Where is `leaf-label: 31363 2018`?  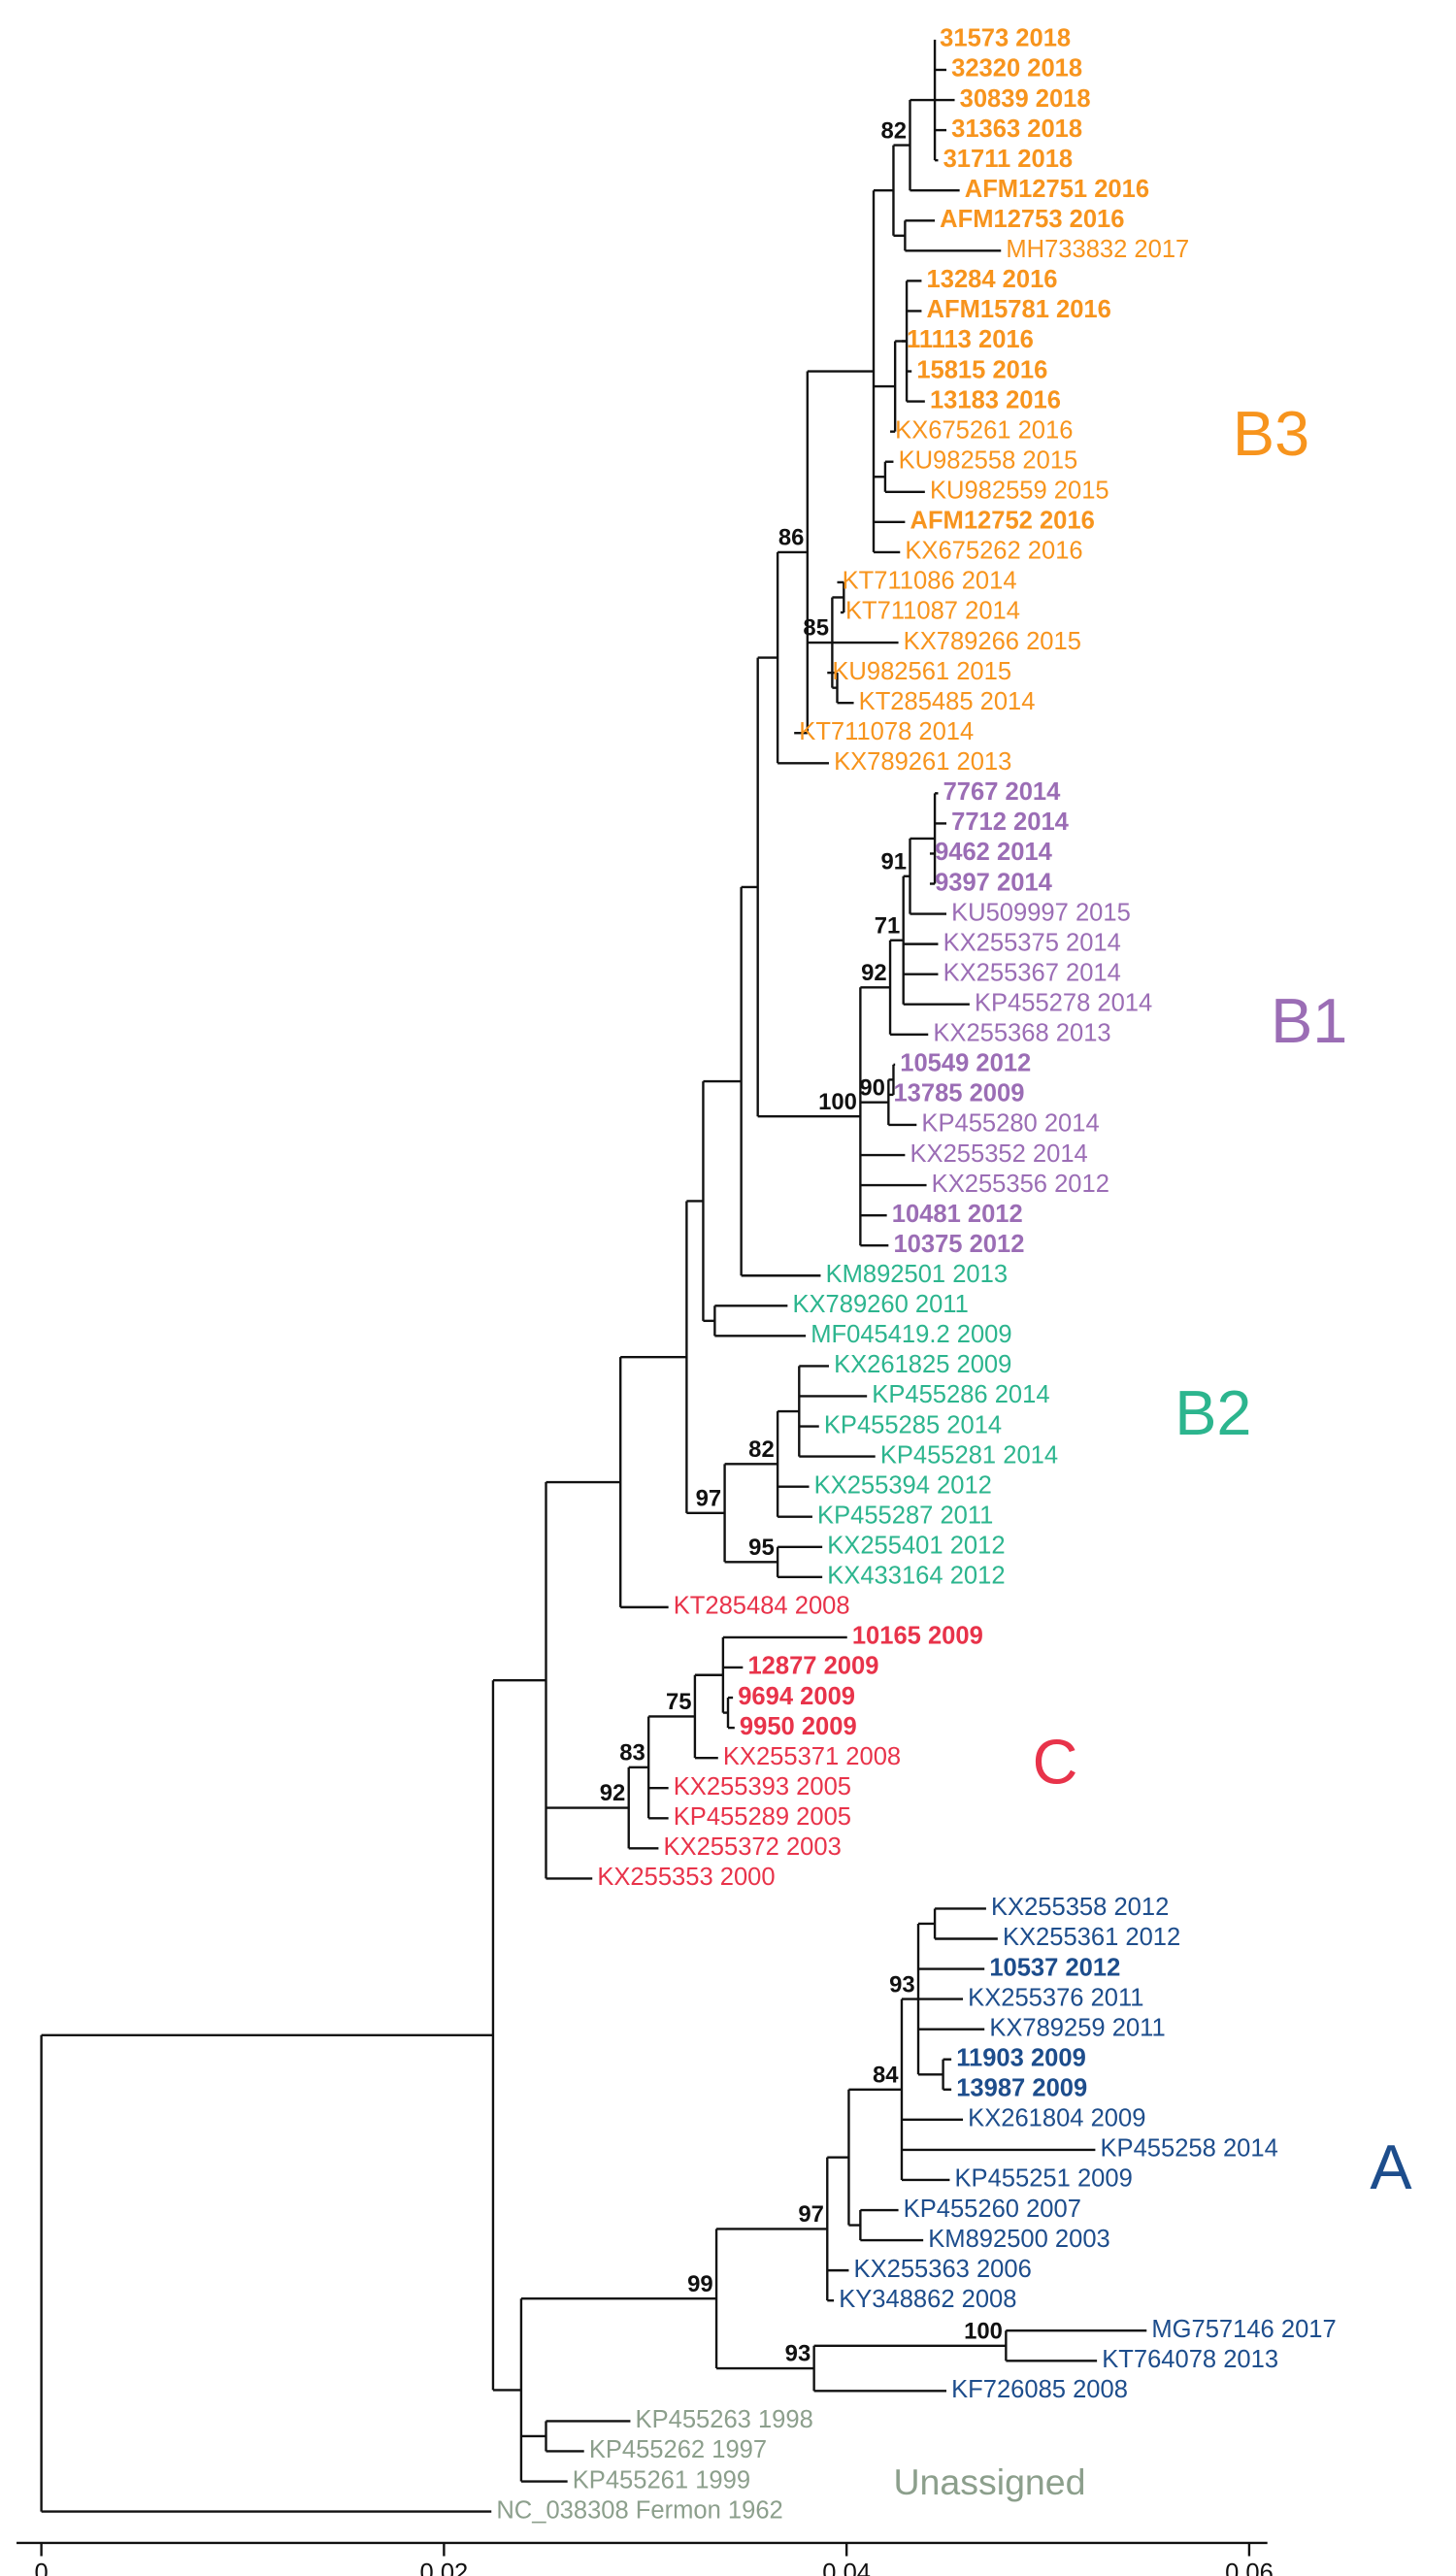
leaf-label: 31363 2018 is located at coordinates (1016, 129).